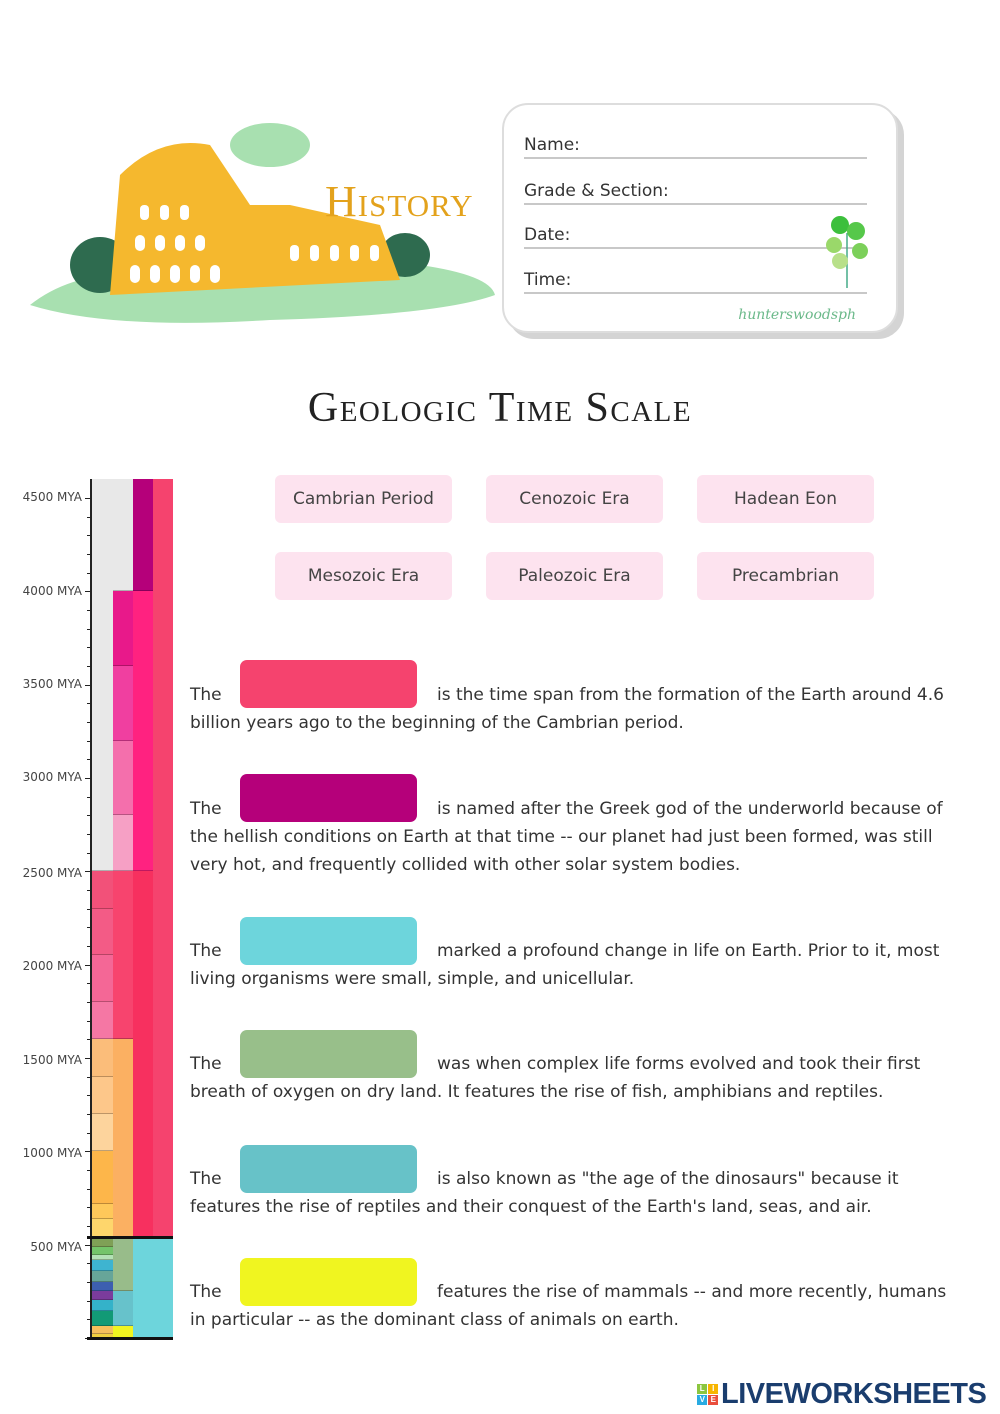  I want to click on name-field: Name:, so click(695, 147).